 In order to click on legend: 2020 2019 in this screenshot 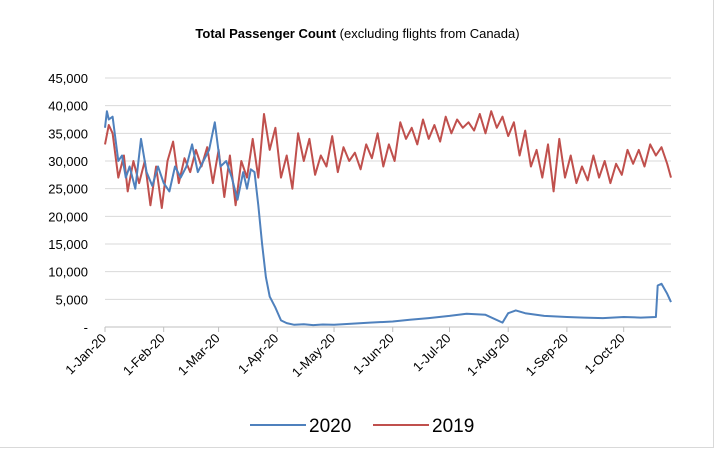, I will do `click(362, 426)`.